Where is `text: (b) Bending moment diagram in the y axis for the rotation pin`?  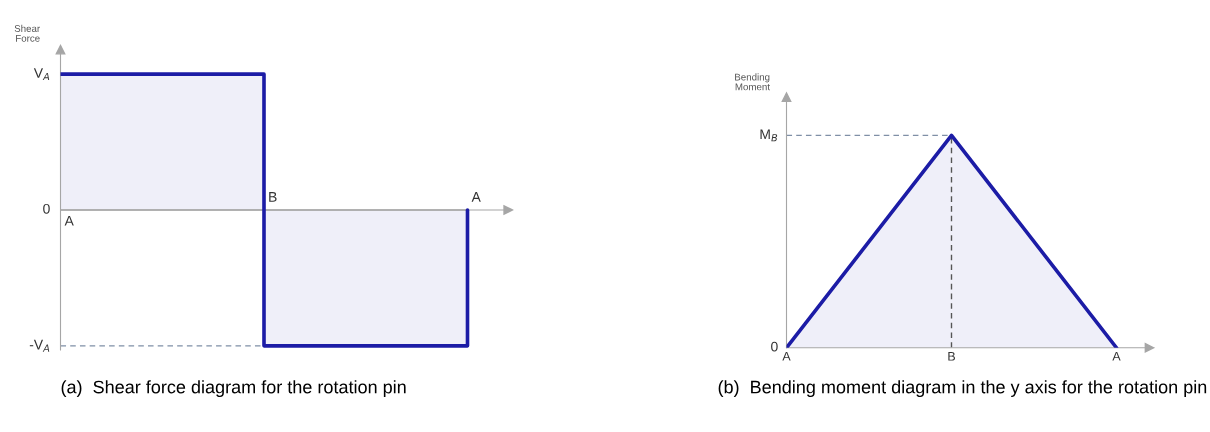
text: (b) Bending moment diagram in the y axis for the rotation pin is located at coordinates (962, 388).